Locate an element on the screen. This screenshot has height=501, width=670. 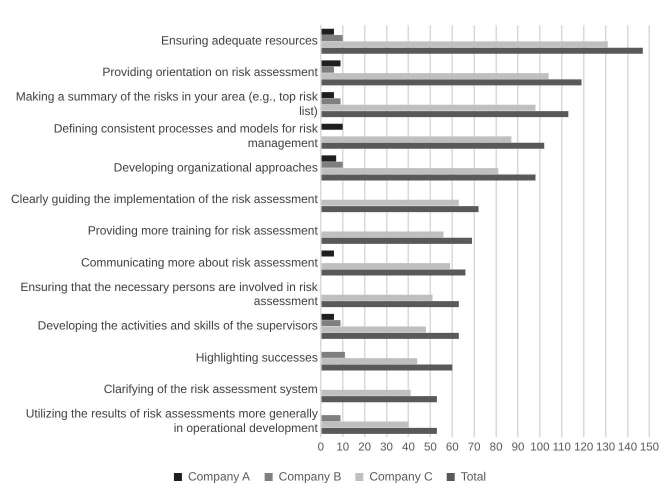
x-tick-label: 110 is located at coordinates (561, 447).